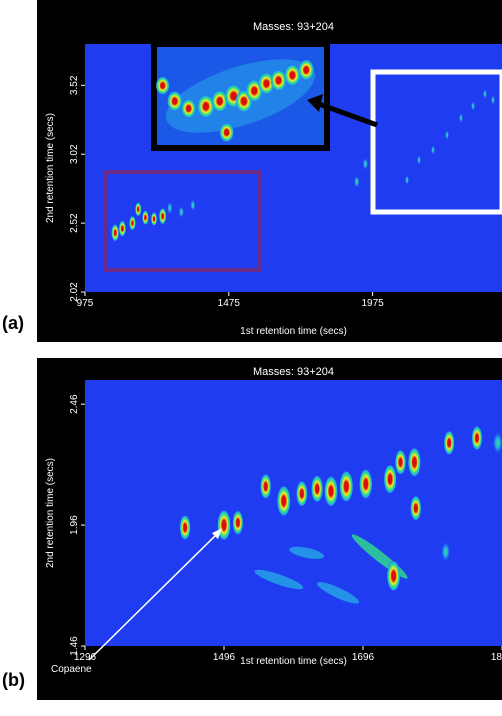 The height and width of the screenshot is (716, 502). I want to click on panel-b-y-tick-label: 2.46, so click(74, 404).